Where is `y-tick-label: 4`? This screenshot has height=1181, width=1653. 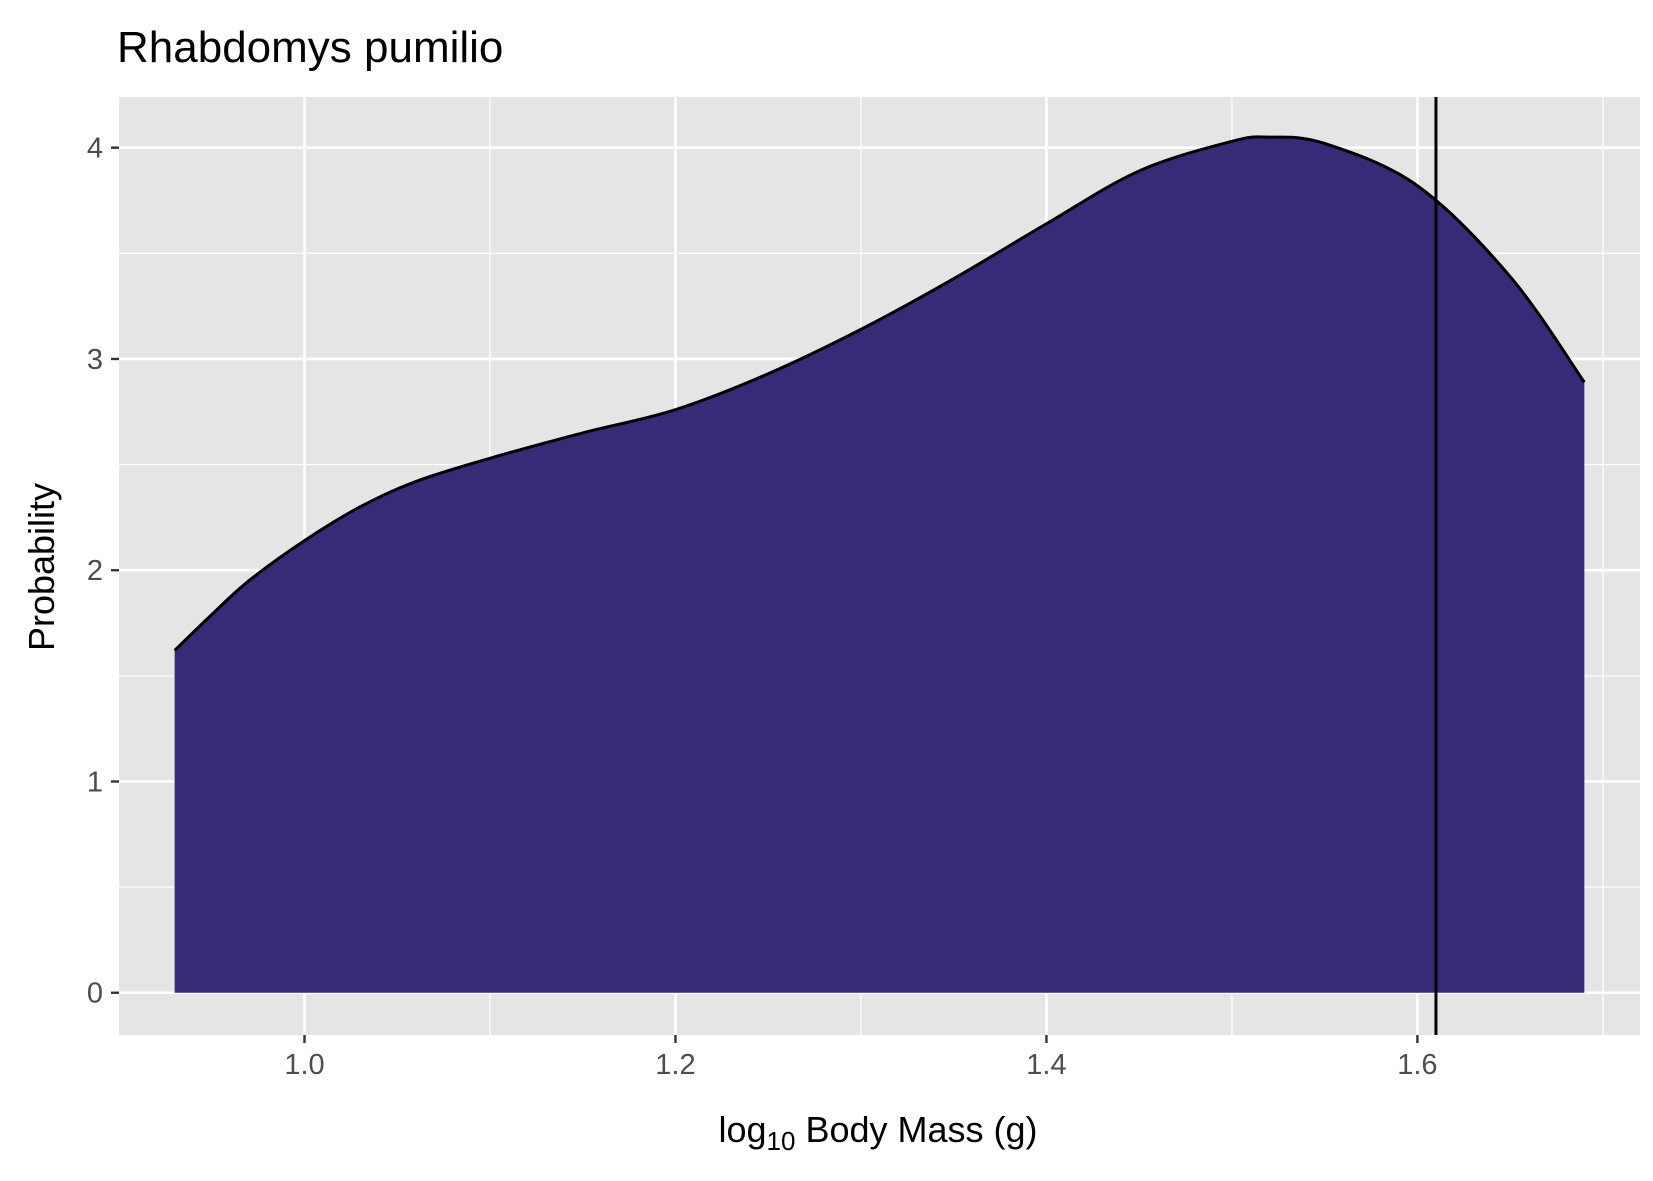 y-tick-label: 4 is located at coordinates (95, 149).